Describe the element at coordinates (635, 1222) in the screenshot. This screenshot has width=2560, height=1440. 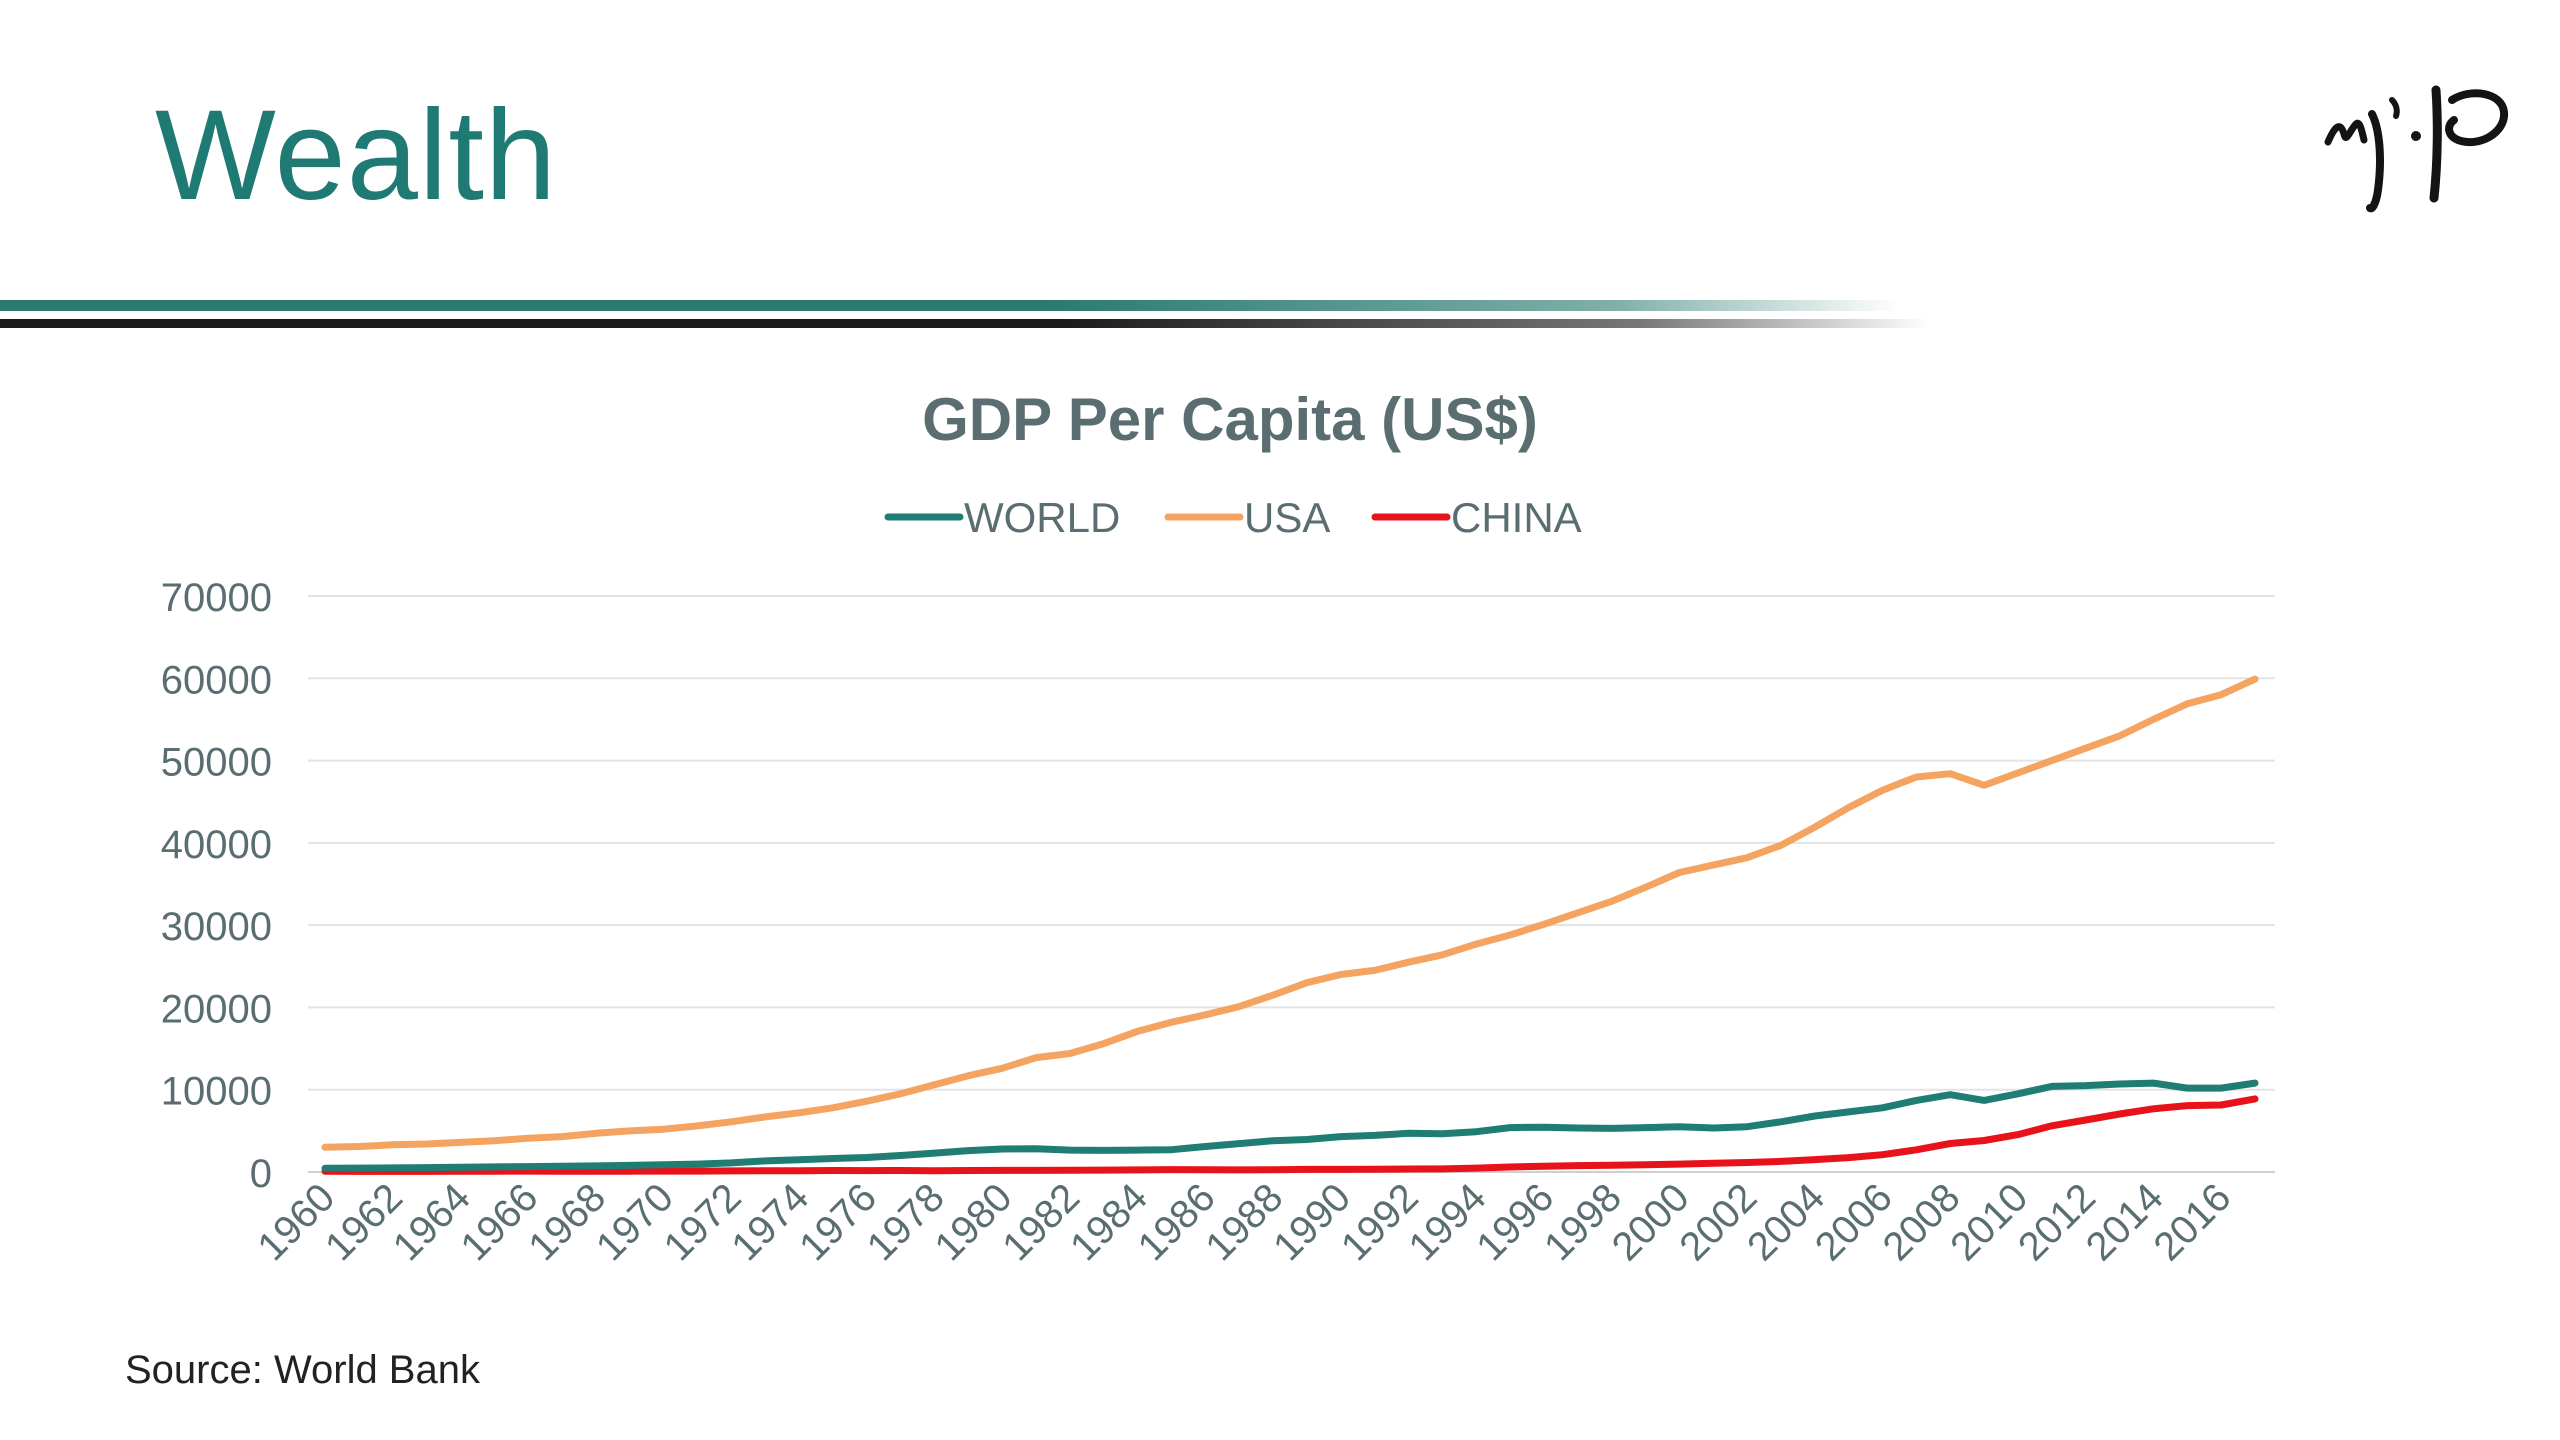
I see `x-tick-label: 1970` at that location.